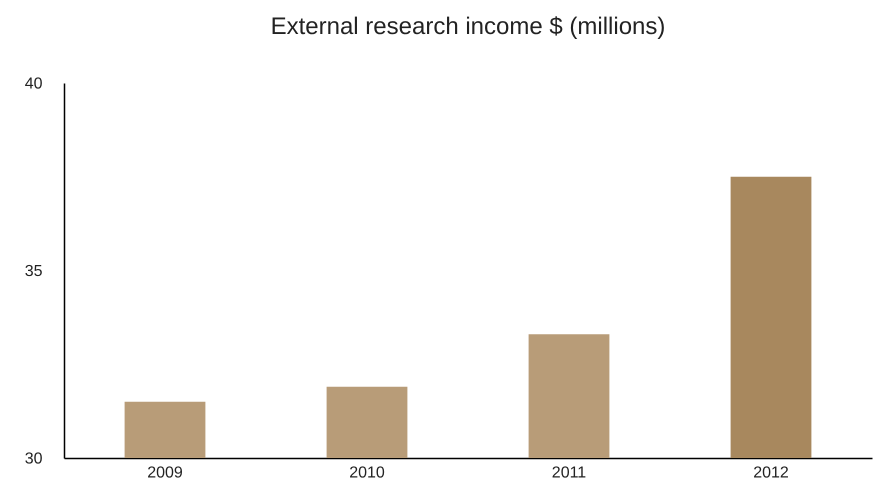  I want to click on y-tick-label: 40, so click(33, 84).